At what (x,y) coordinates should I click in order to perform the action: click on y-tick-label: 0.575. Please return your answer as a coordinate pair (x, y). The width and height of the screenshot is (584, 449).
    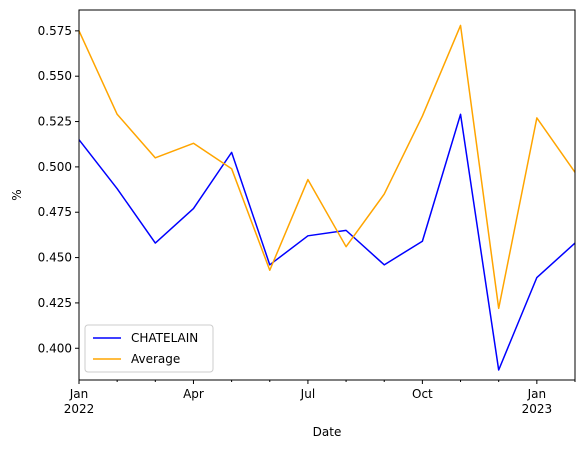
    Looking at the image, I should click on (55, 31).